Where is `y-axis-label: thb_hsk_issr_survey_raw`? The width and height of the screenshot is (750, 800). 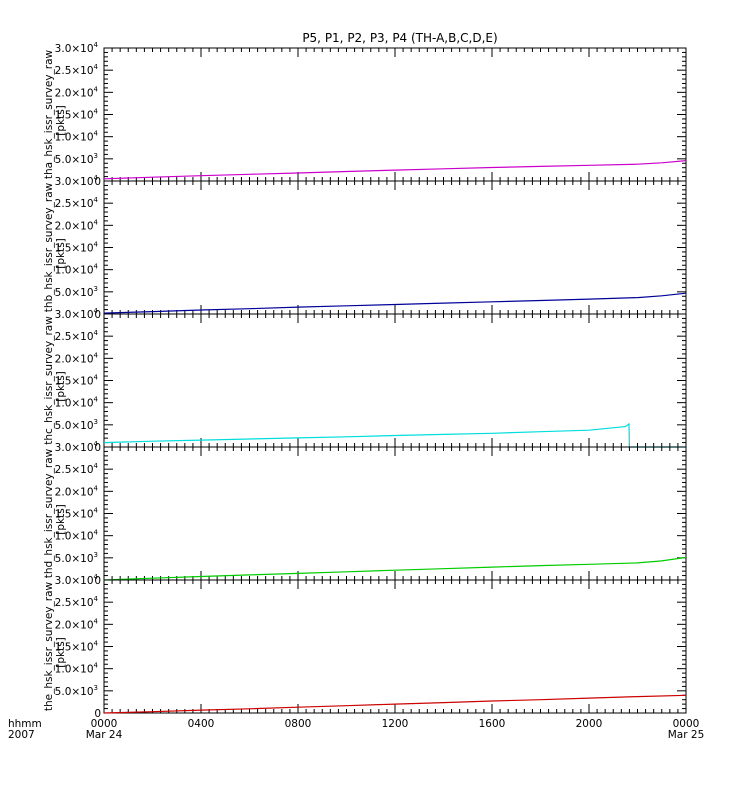 y-axis-label: thb_hsk_issr_survey_raw is located at coordinates (49, 247).